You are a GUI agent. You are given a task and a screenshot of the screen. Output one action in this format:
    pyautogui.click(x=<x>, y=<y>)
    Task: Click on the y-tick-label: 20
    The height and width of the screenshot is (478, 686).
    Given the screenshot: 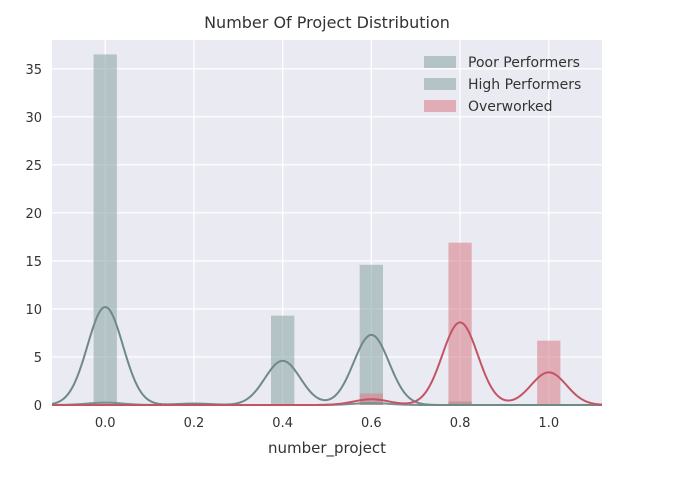 What is the action you would take?
    pyautogui.click(x=33, y=214)
    